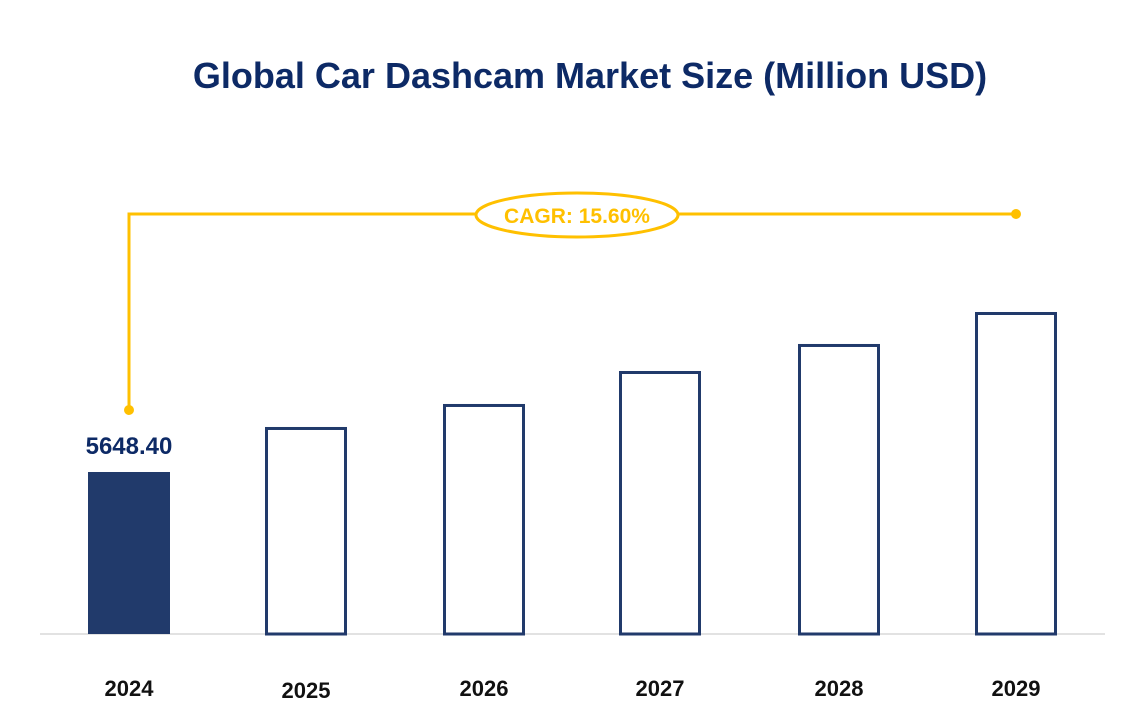 This screenshot has height=720, width=1145. What do you see at coordinates (484, 519) in the screenshot?
I see `bar-2026` at bounding box center [484, 519].